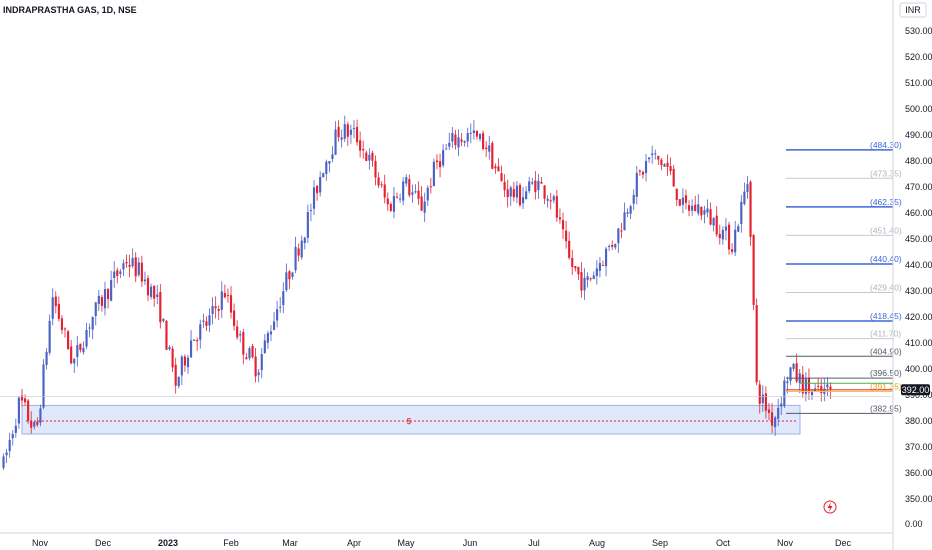 The height and width of the screenshot is (550, 932). Describe the element at coordinates (918, 135) in the screenshot. I see `y-tick-label: 490.00` at that location.